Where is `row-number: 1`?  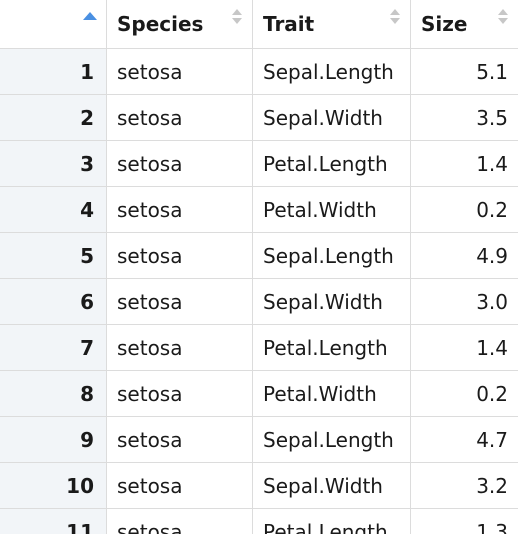 row-number: 1 is located at coordinates (53, 71).